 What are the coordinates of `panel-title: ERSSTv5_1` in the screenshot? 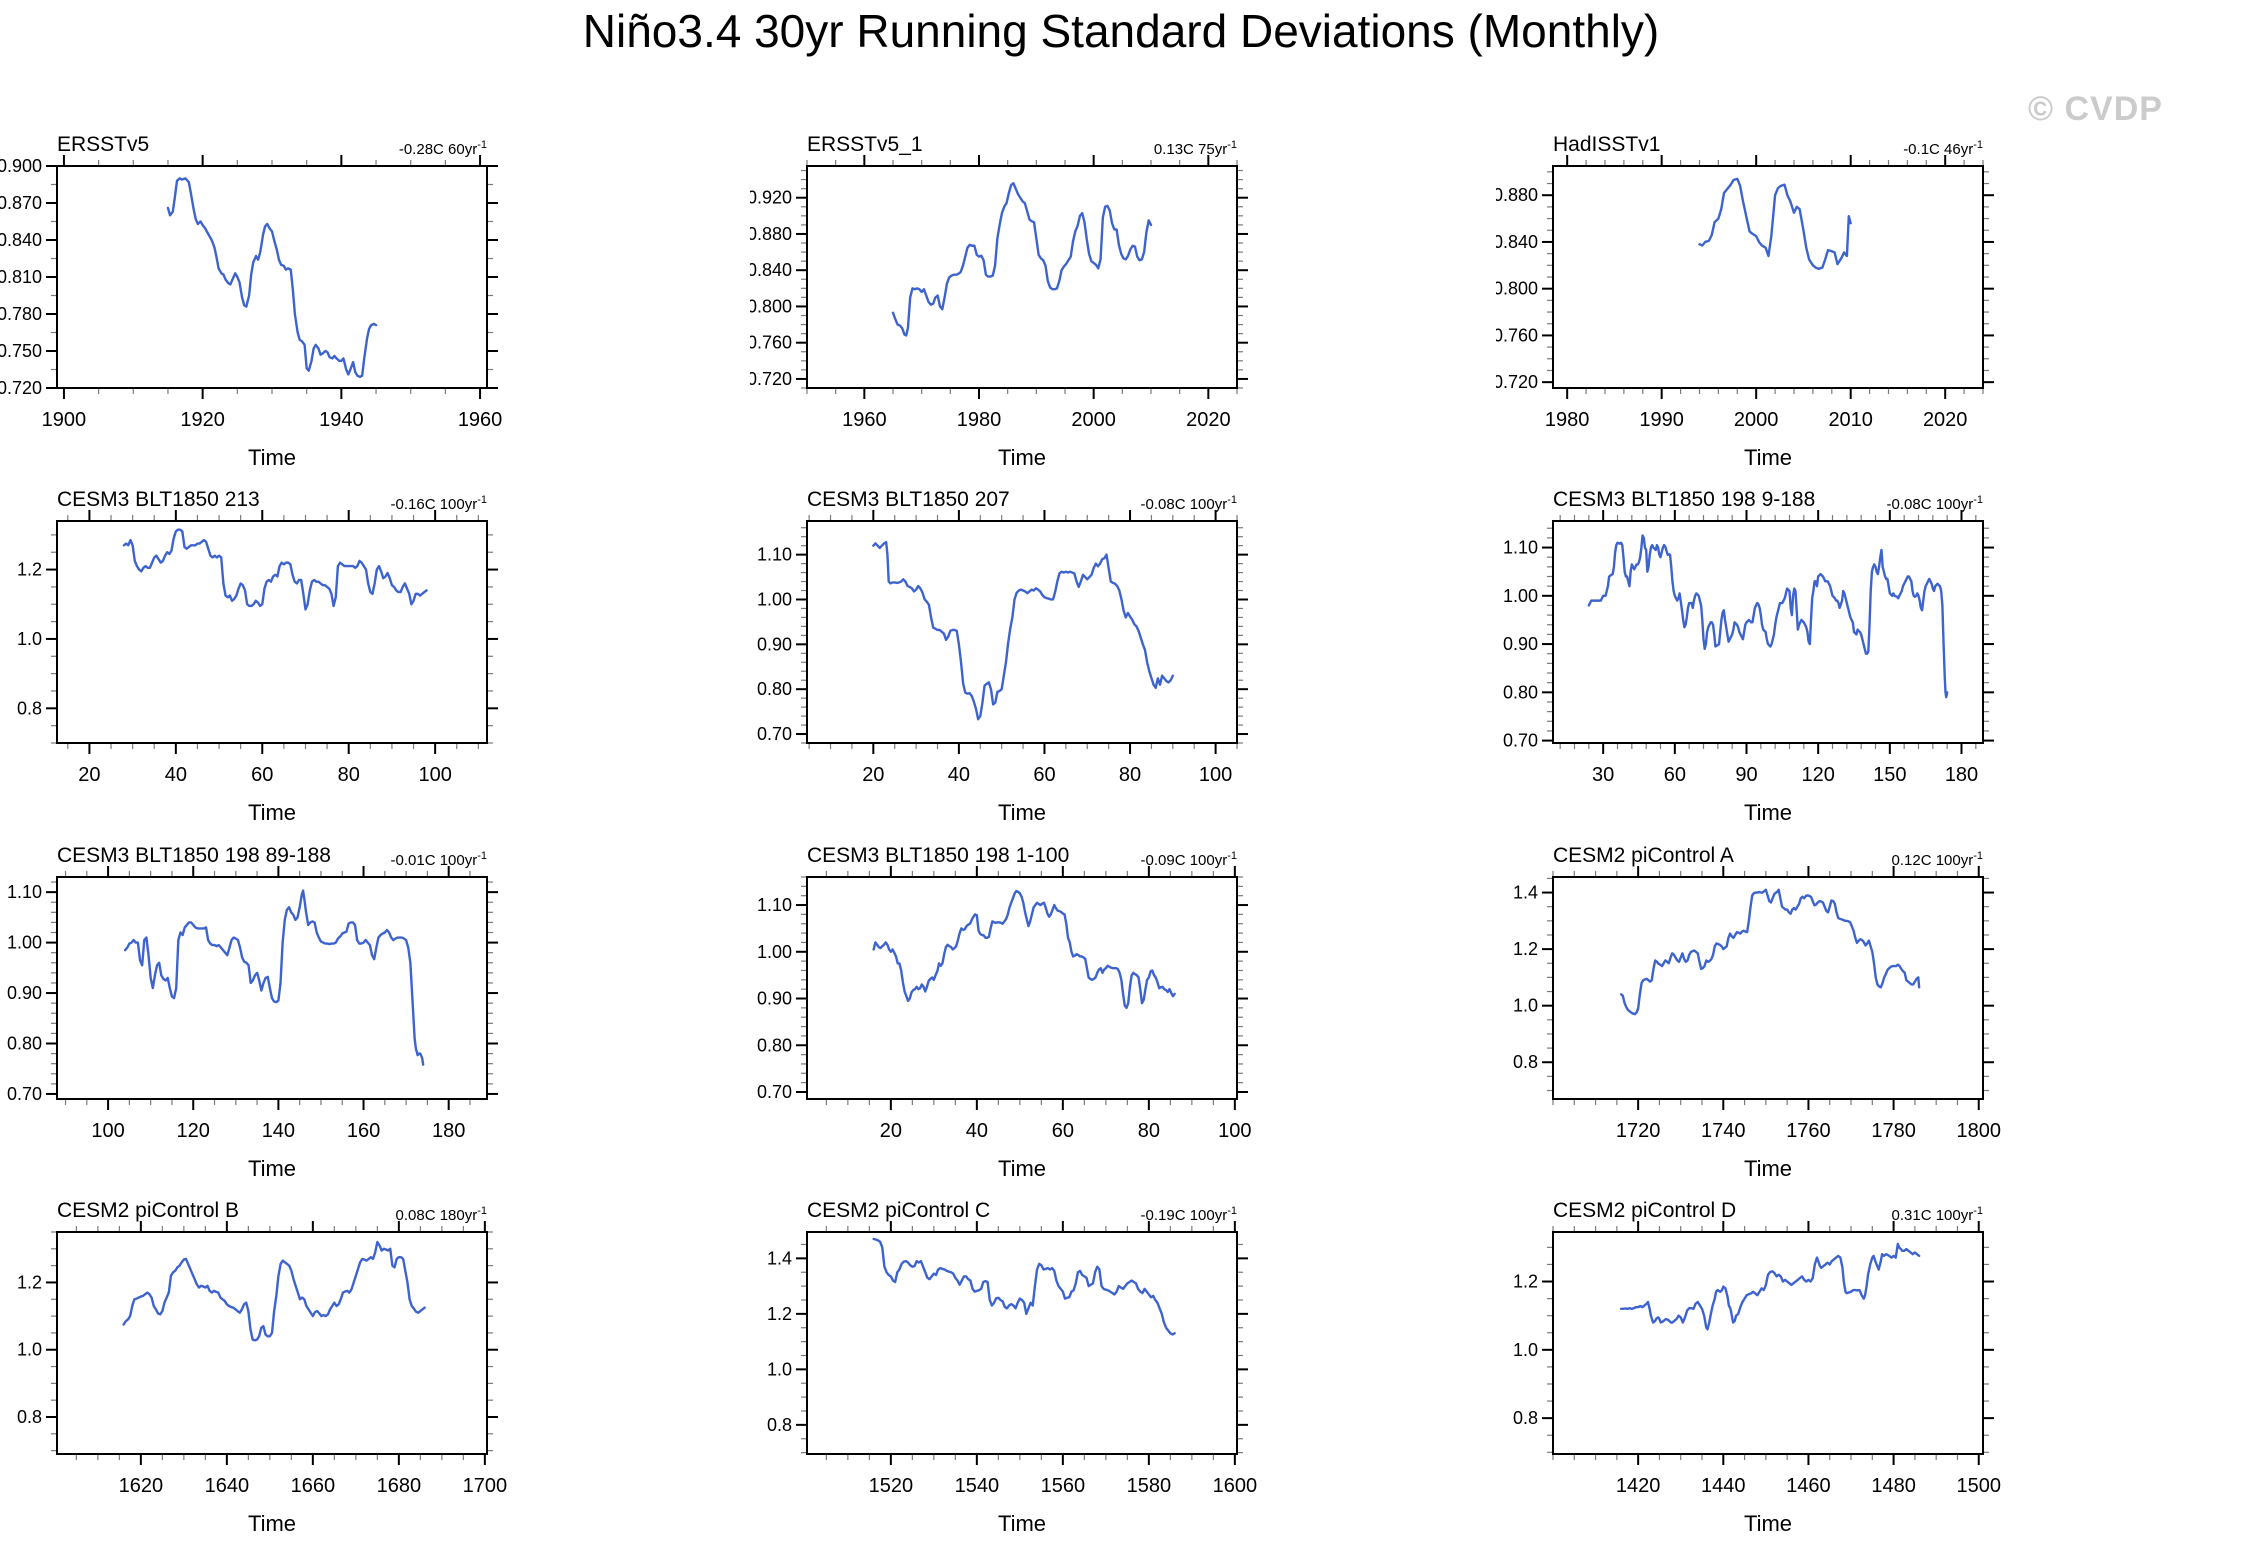 It's located at (865, 144).